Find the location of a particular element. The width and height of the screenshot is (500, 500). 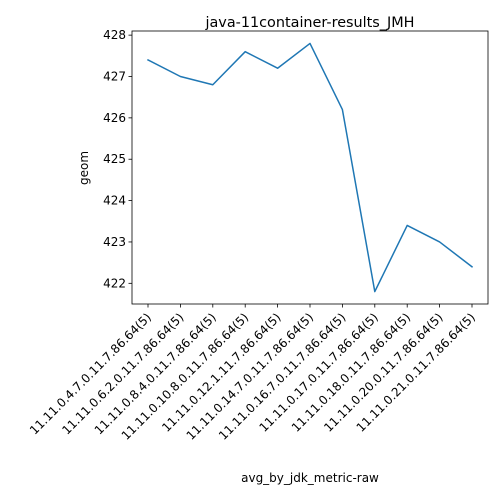

y-tick-label: 425 is located at coordinates (114, 159).